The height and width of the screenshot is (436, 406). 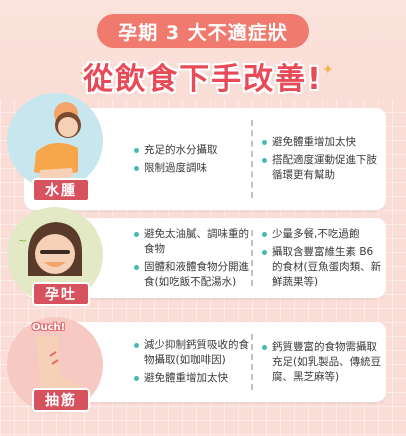 What do you see at coordinates (203, 31) in the screenshot?
I see `page-title: 孕期 3 大不適症狀` at bounding box center [203, 31].